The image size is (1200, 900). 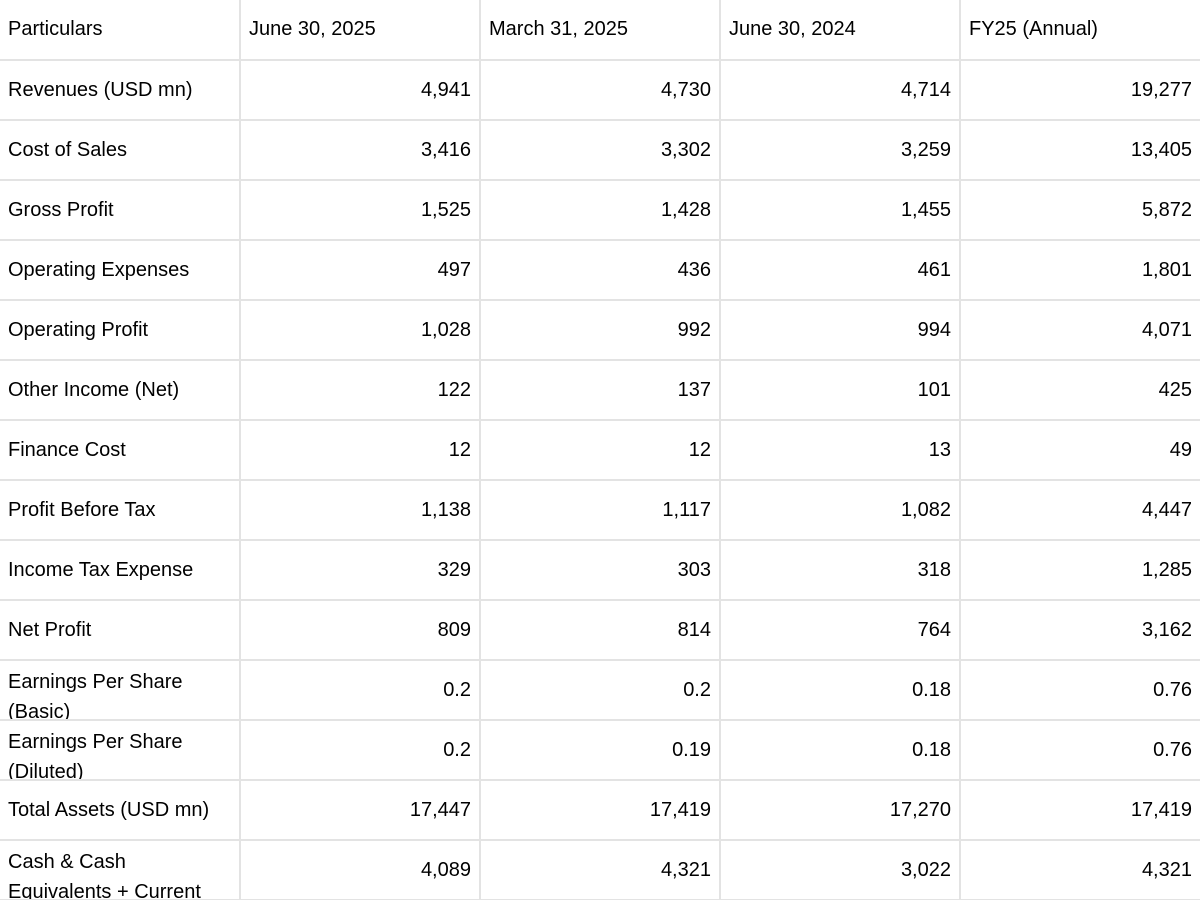 I want to click on header-cell-june-30-2025: June 30, 2025, so click(x=360, y=30).